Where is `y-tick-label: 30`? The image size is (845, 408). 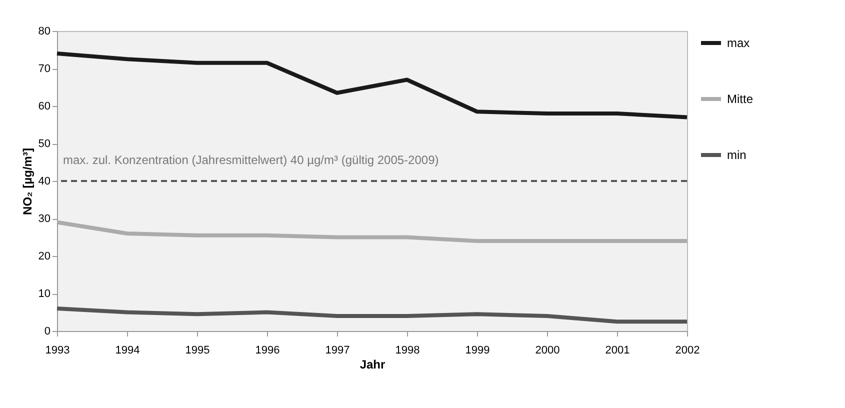 y-tick-label: 30 is located at coordinates (44, 219).